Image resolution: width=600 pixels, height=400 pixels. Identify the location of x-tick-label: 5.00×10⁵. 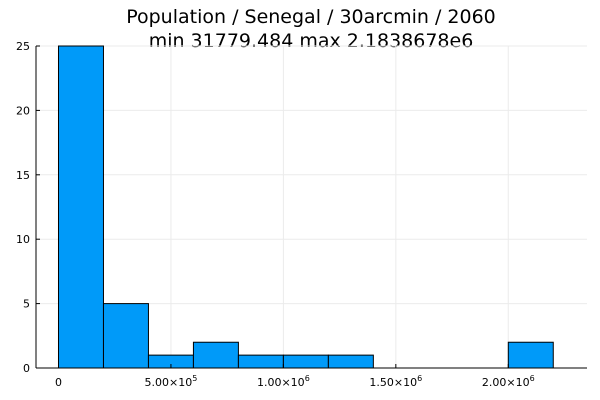
(171, 381).